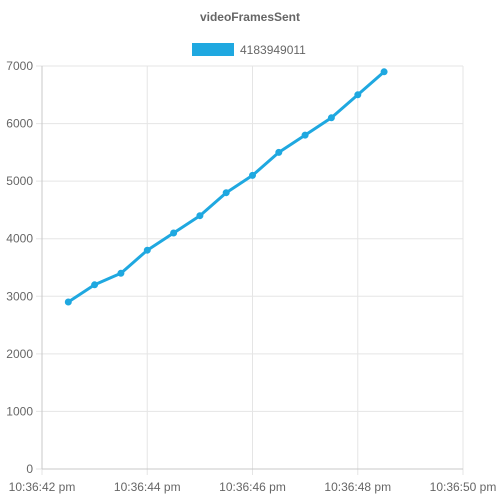 This screenshot has height=500, width=500. What do you see at coordinates (19, 296) in the screenshot?
I see `y-tick-label: 3000` at bounding box center [19, 296].